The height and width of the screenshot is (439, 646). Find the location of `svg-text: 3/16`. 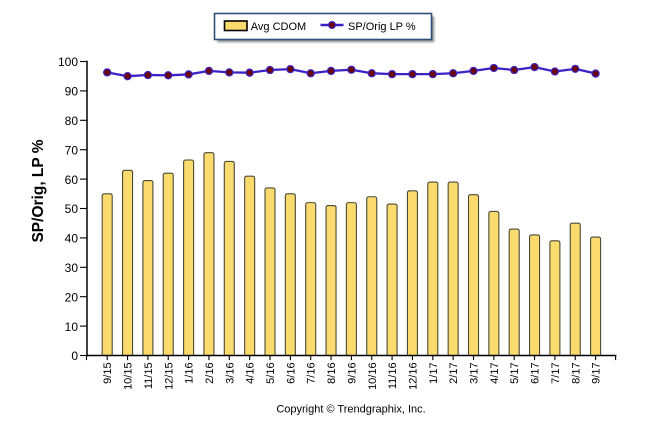

svg-text: 3/16 is located at coordinates (230, 372).